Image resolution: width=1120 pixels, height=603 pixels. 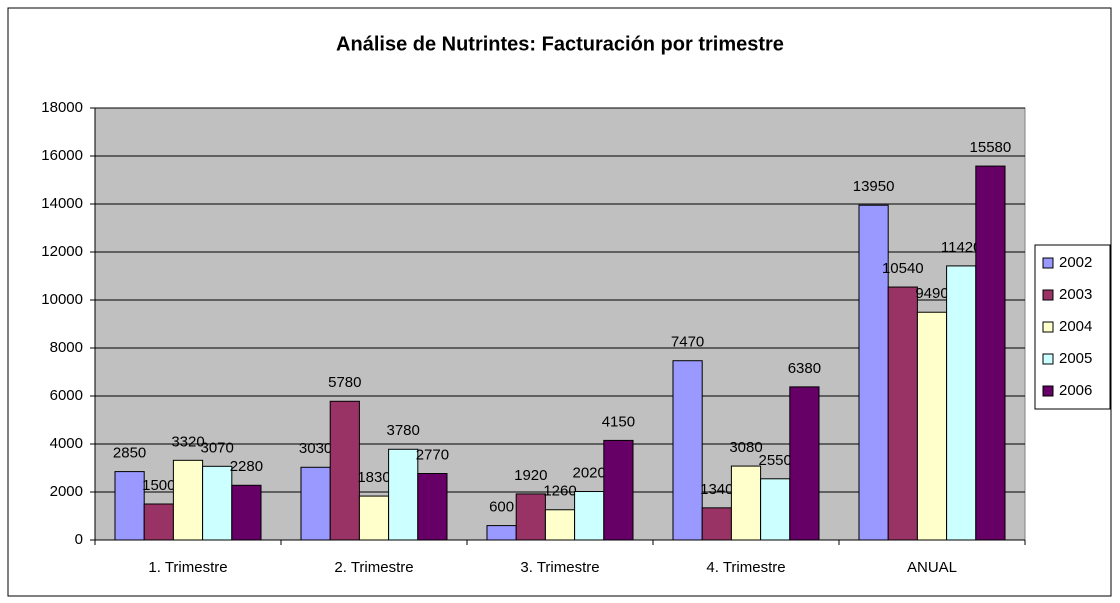 I want to click on data-label: 1920, so click(x=530, y=475).